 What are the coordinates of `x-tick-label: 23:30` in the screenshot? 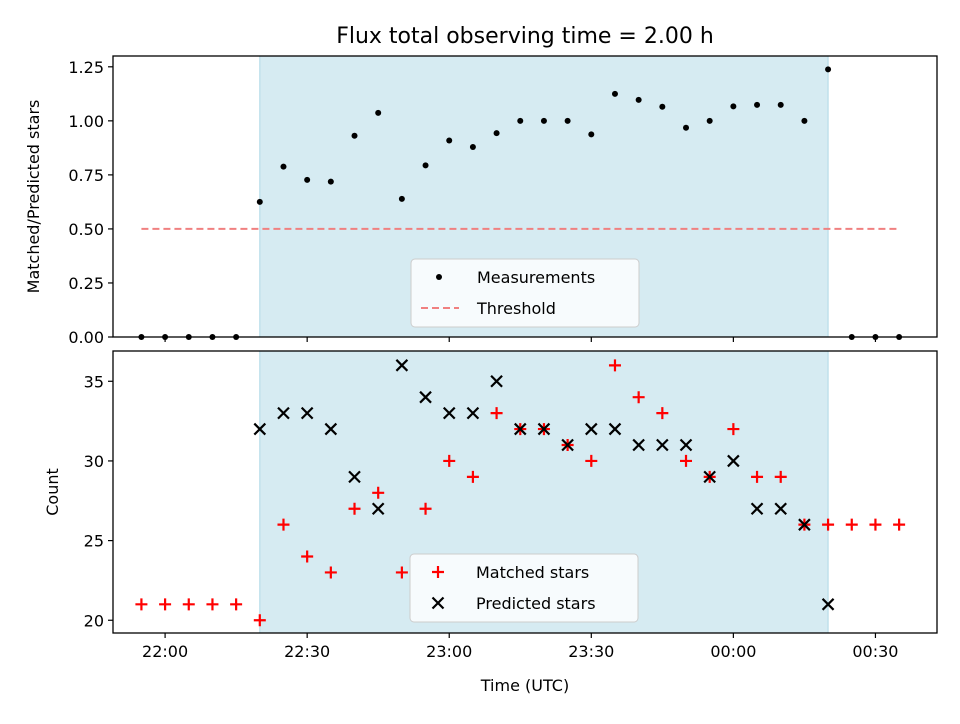 It's located at (591, 651).